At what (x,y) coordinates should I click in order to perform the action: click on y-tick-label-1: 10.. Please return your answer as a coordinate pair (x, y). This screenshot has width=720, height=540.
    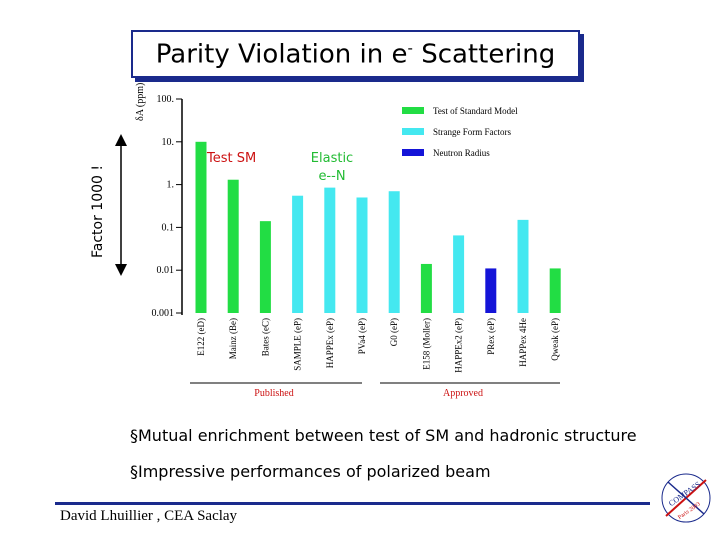
    Looking at the image, I should click on (168, 142).